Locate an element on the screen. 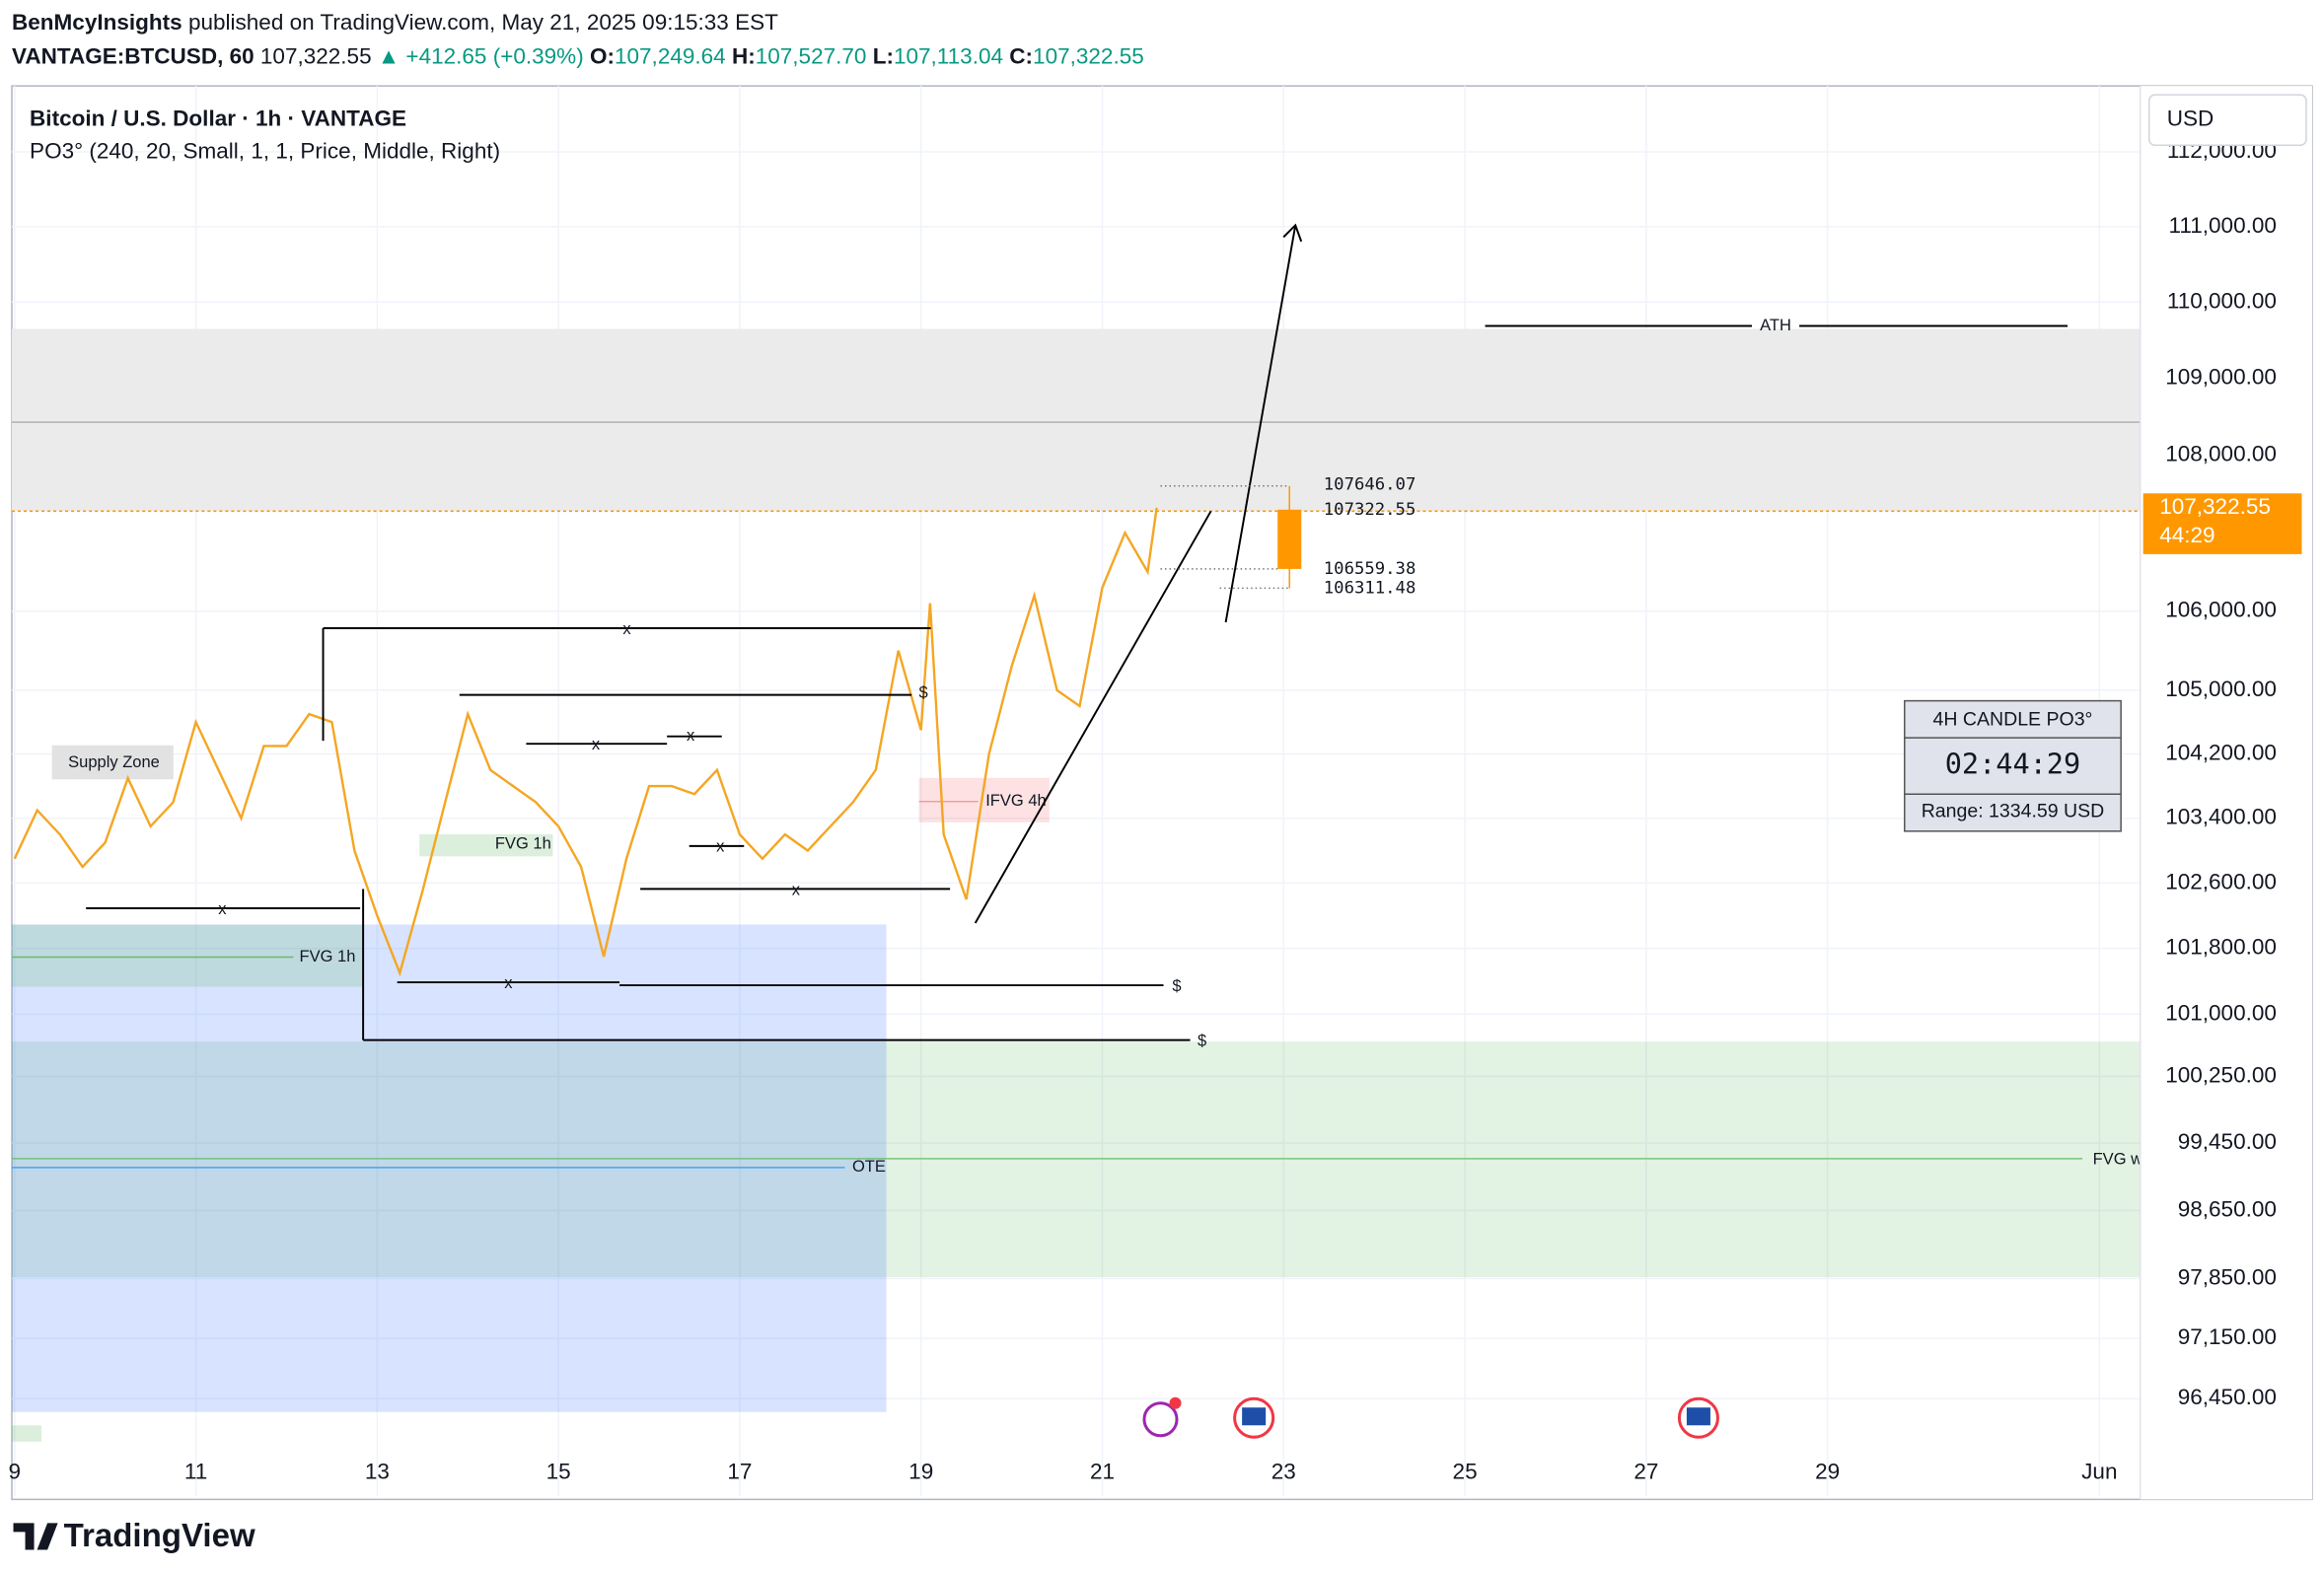 The width and height of the screenshot is (2324, 1572). marker is located at coordinates (27, 1434).